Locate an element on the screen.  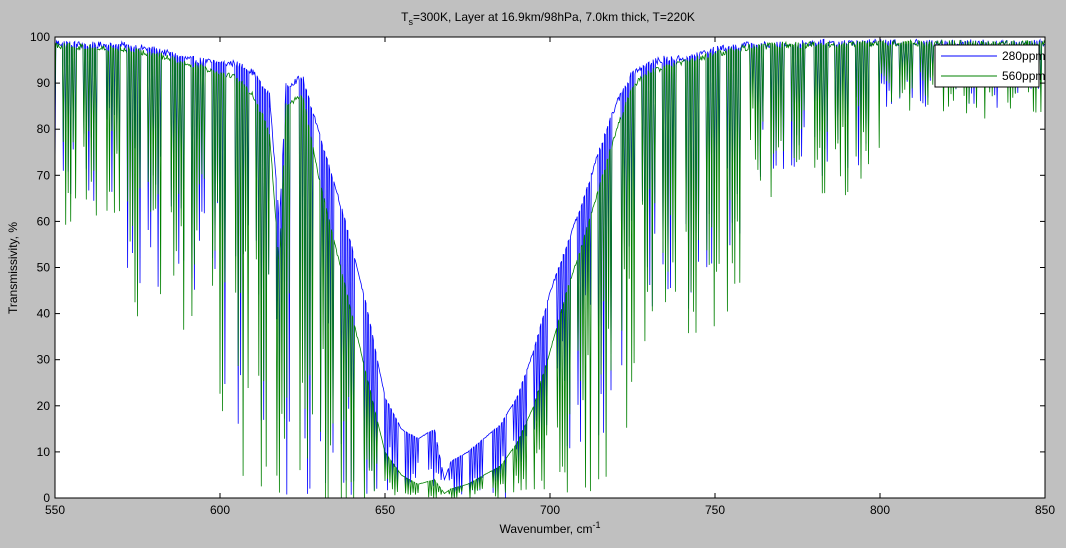
x-tick-label: 600 is located at coordinates (220, 510).